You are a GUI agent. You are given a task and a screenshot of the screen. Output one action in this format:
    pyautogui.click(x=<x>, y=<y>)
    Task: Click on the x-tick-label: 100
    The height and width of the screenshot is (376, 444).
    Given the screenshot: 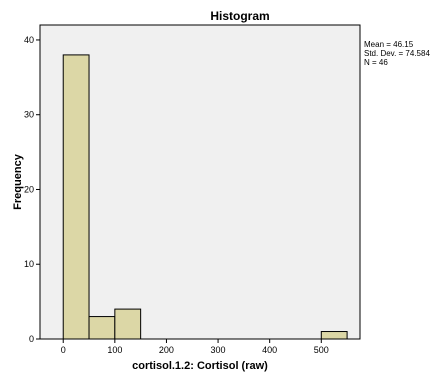 What is the action you would take?
    pyautogui.click(x=114, y=350)
    